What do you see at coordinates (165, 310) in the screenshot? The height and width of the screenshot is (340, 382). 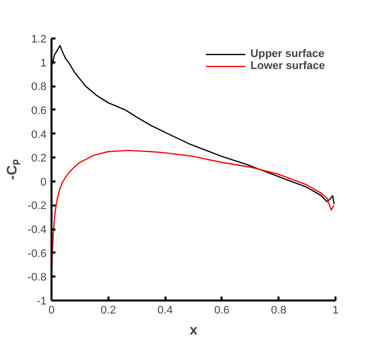 I see `x-tick-label: 0.4` at bounding box center [165, 310].